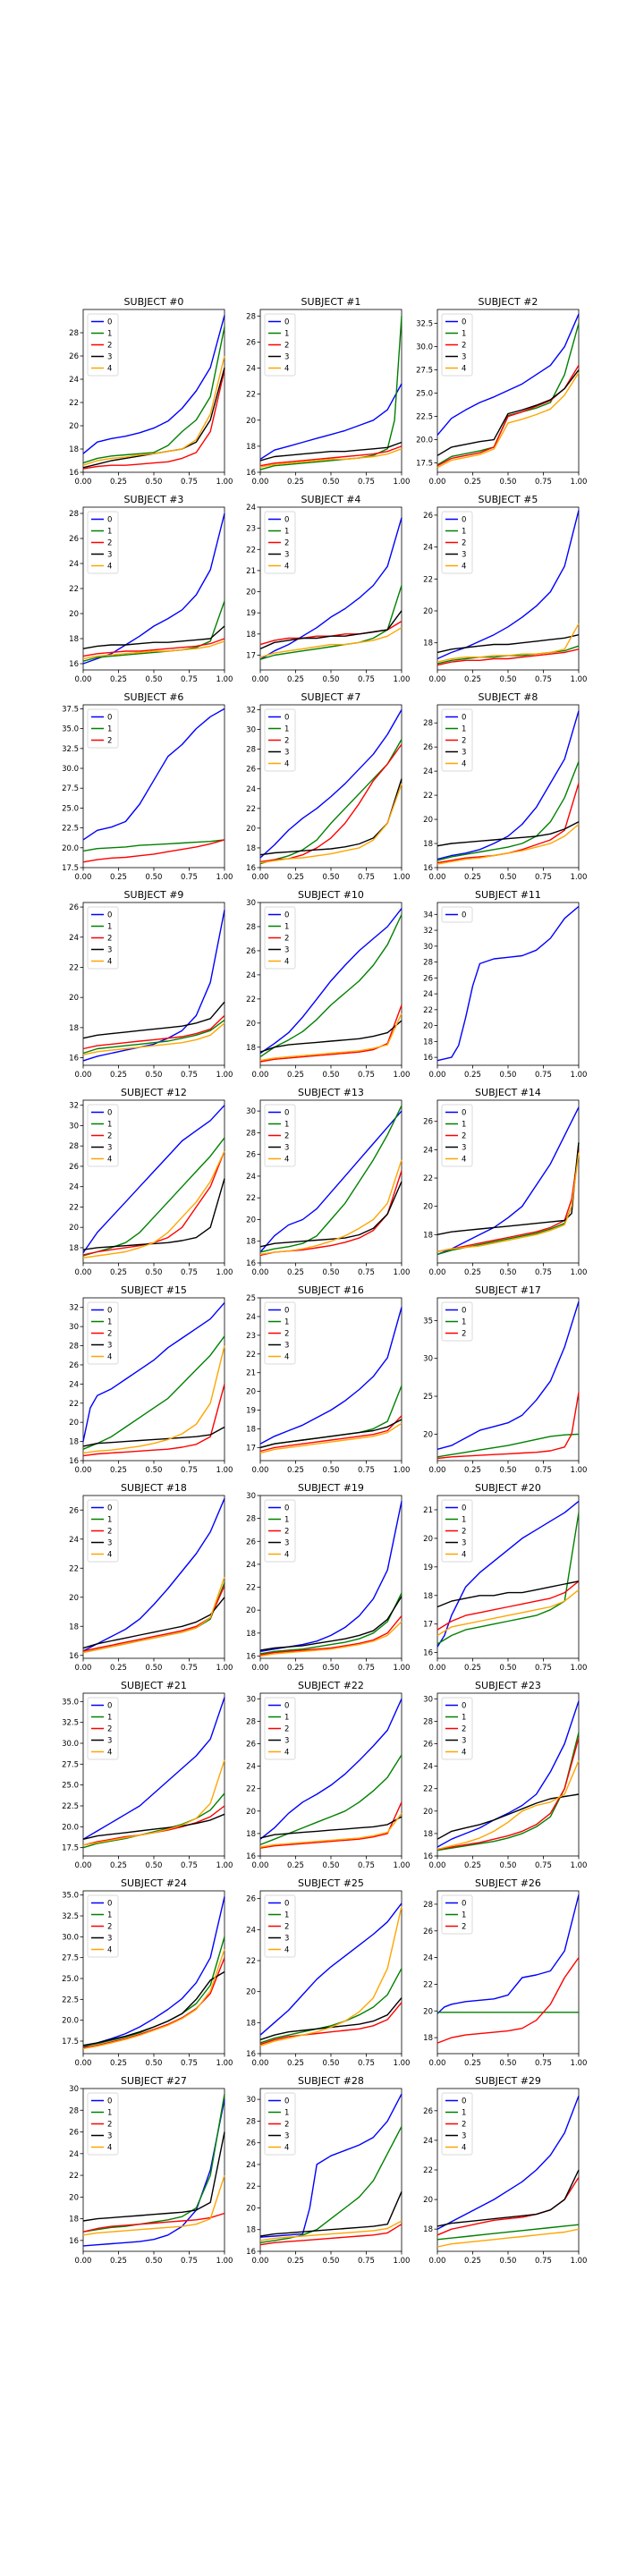 This screenshot has height=2576, width=644. What do you see at coordinates (286, 520) in the screenshot?
I see `legend-label-0: 0` at bounding box center [286, 520].